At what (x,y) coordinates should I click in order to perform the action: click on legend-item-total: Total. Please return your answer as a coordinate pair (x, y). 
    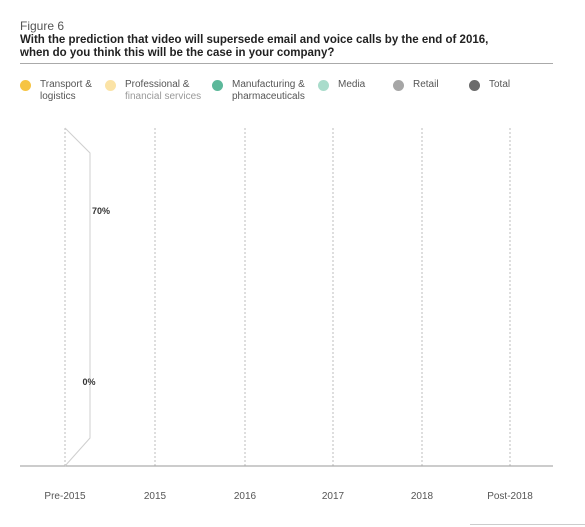
    Looking at the image, I should click on (489, 85).